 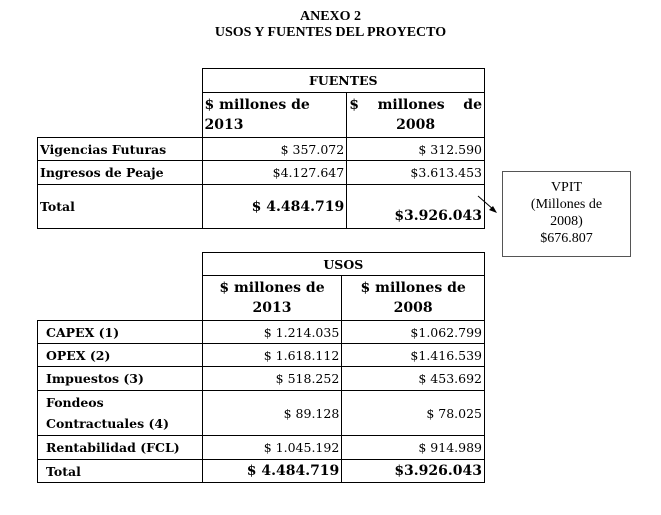 I want to click on vpit-unit: (Millones de, so click(x=566, y=204).